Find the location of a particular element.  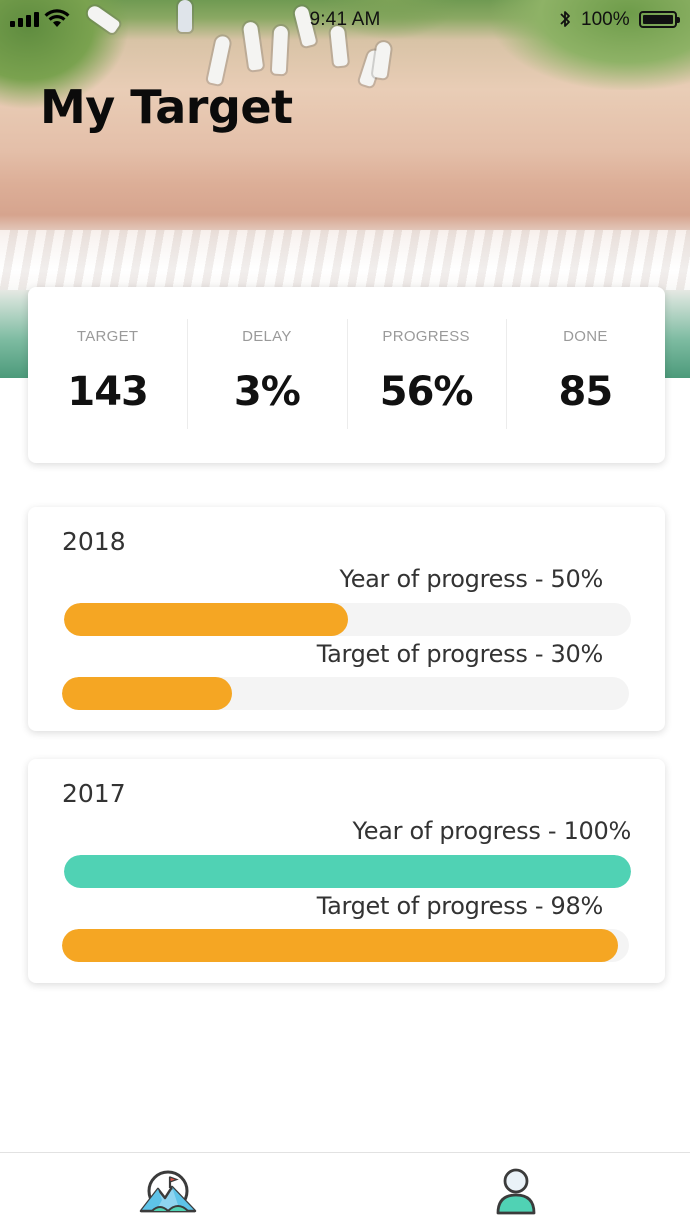

person-icon is located at coordinates (516, 1191).